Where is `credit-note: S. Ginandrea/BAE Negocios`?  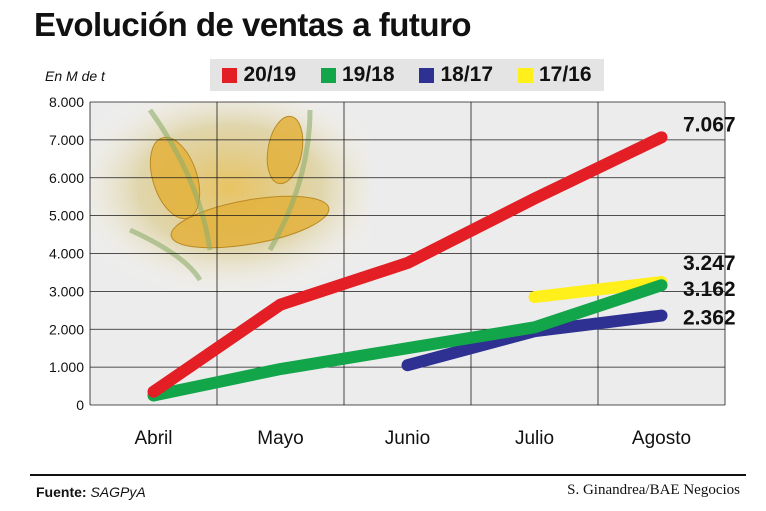
credit-note: S. Ginandrea/BAE Negocios is located at coordinates (653, 490).